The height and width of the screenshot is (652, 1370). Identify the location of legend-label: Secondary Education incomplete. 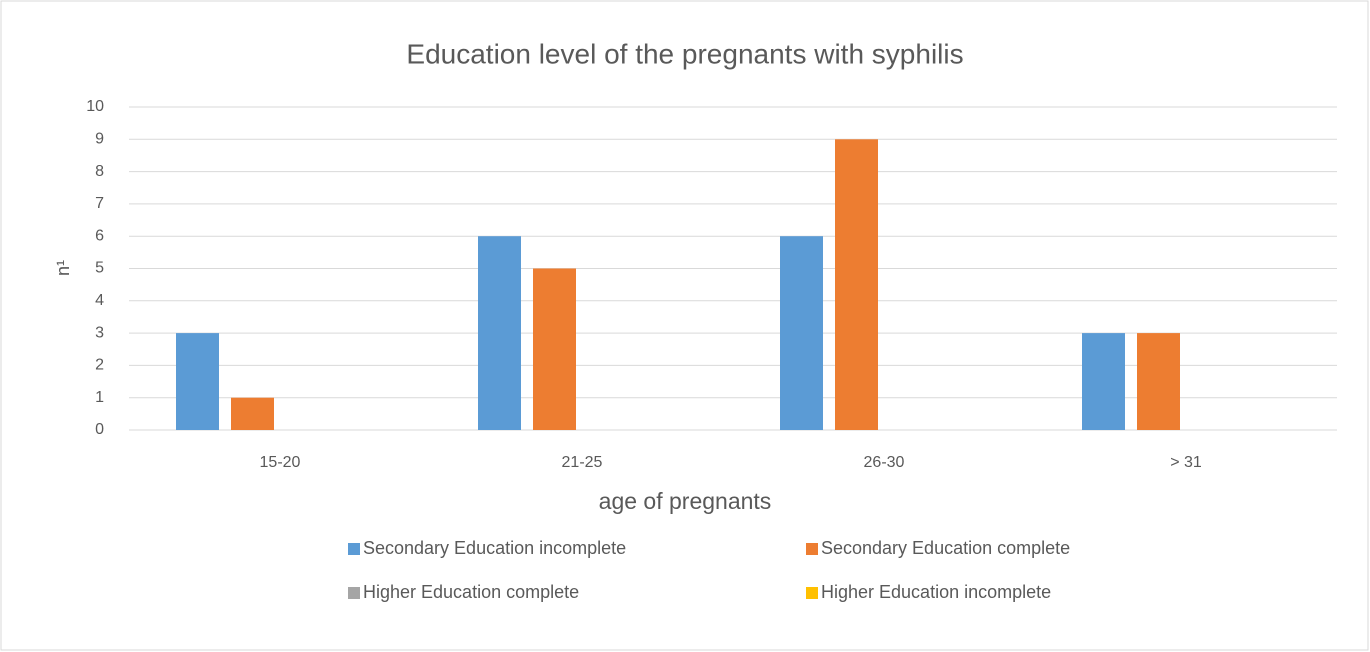
(494, 548).